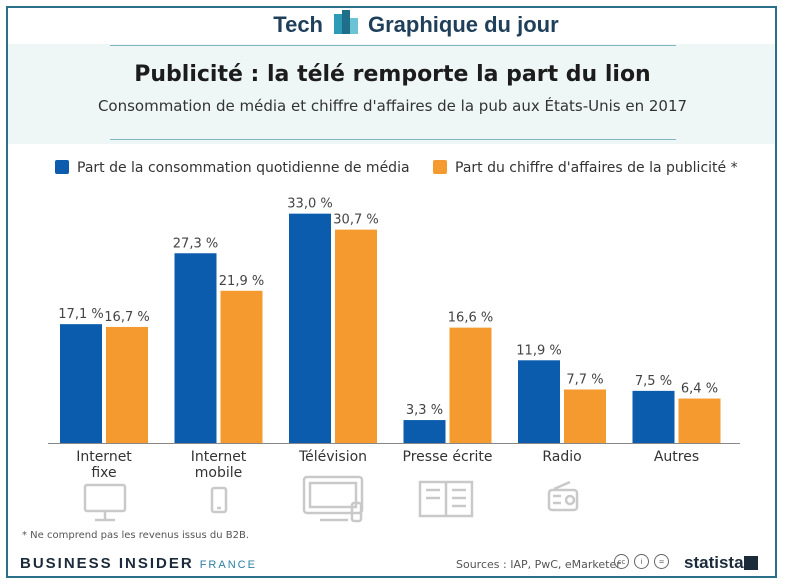 The height and width of the screenshot is (586, 785). What do you see at coordinates (561, 457) in the screenshot?
I see `category-label: Radio` at bounding box center [561, 457].